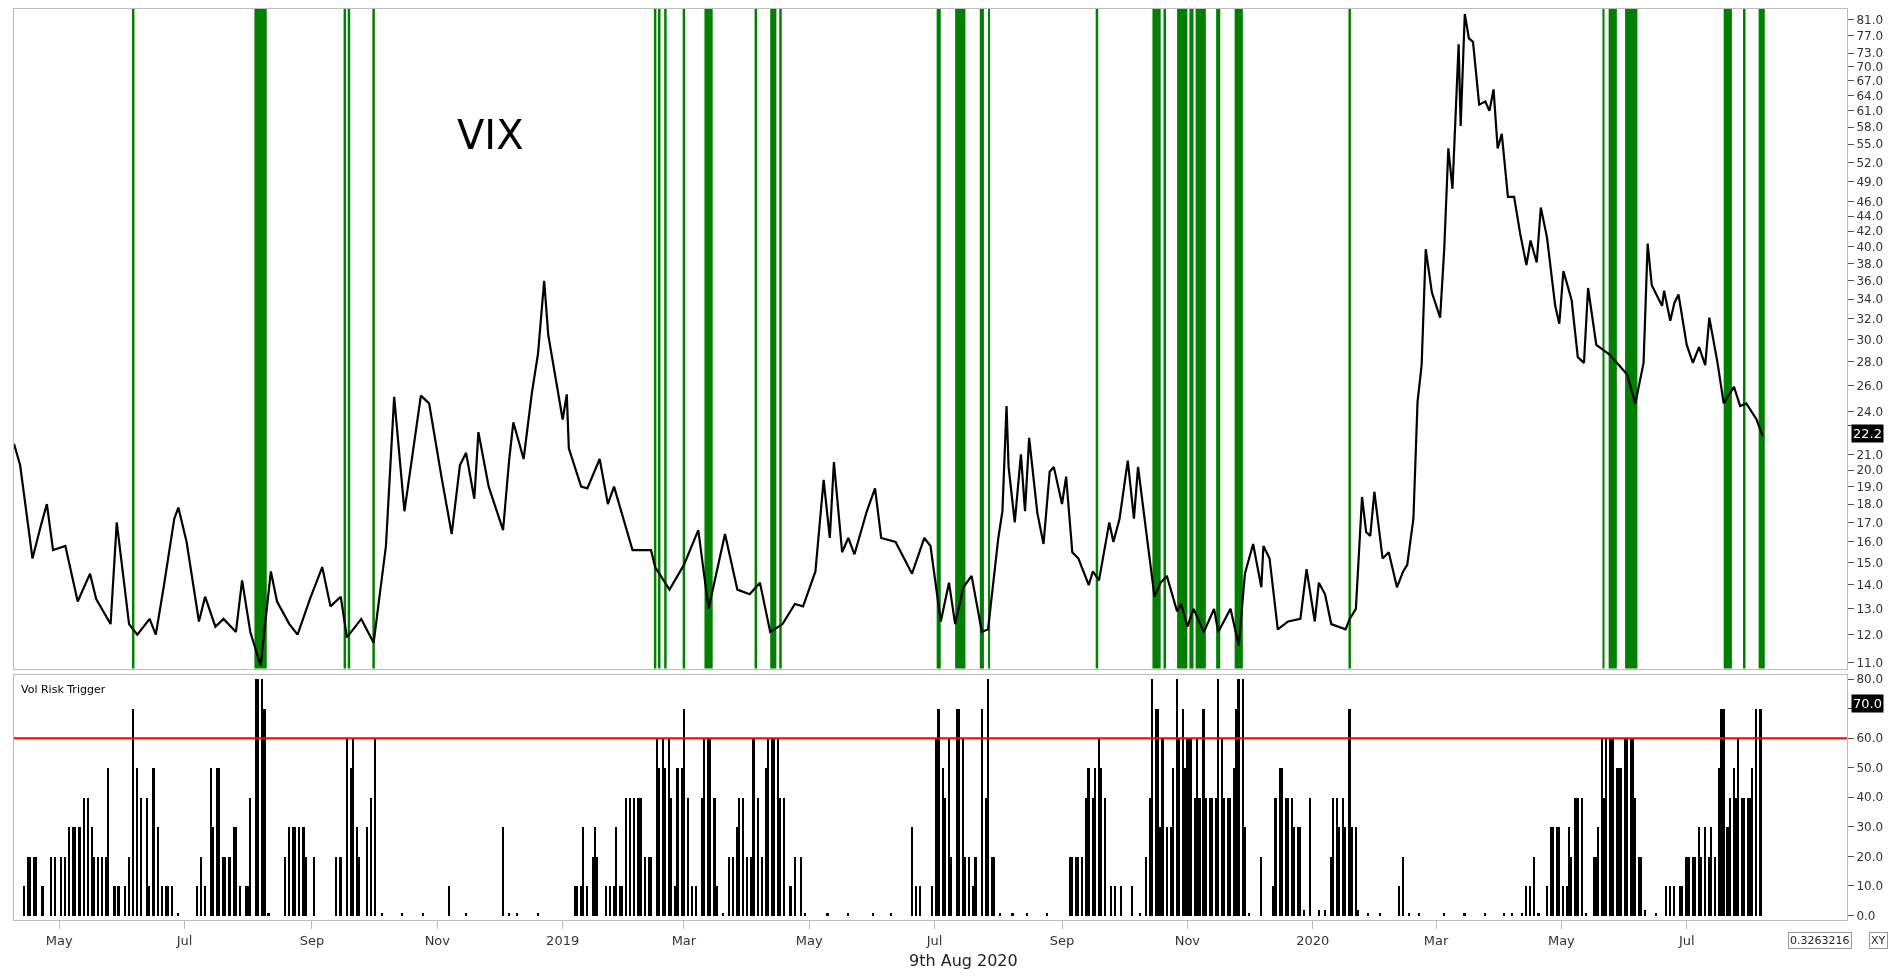 The image size is (1896, 977). I want to click on x-tick-label: 2020, so click(1313, 940).